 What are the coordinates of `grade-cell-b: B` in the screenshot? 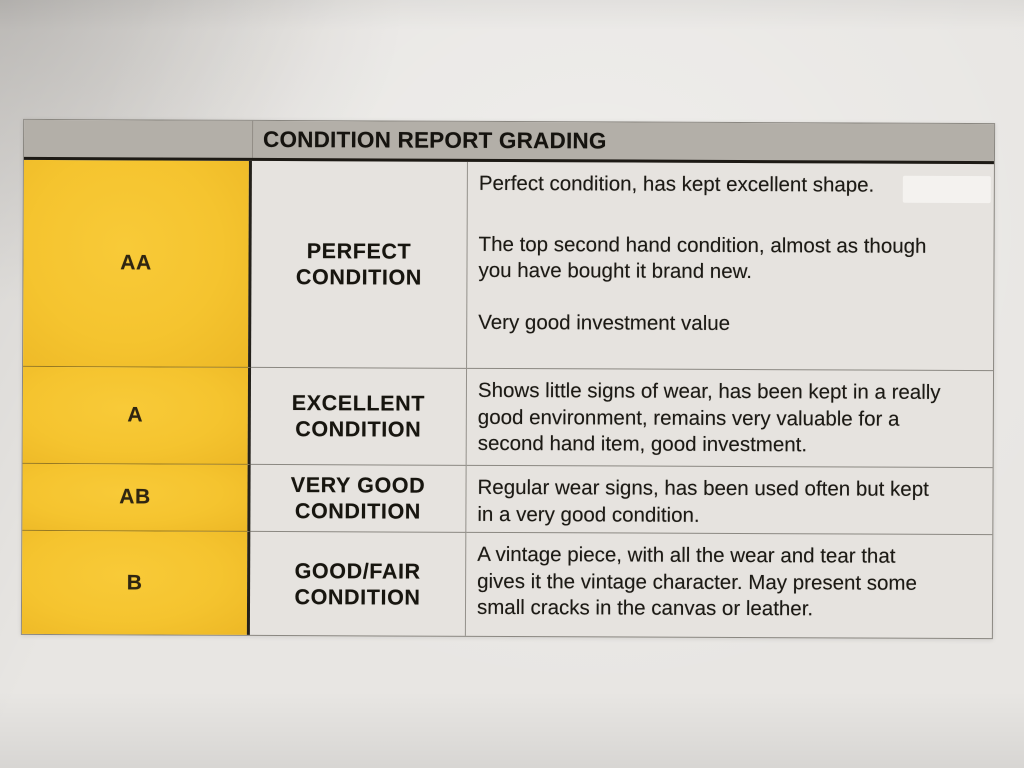 It's located at (136, 582).